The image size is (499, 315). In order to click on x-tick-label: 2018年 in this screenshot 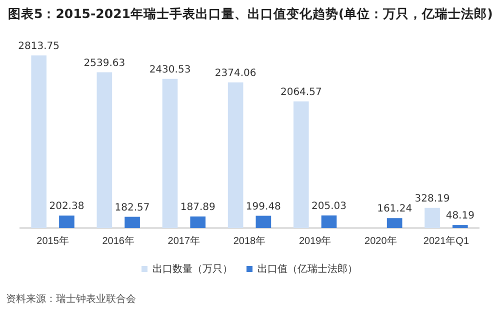, I will do `click(249, 240)`.